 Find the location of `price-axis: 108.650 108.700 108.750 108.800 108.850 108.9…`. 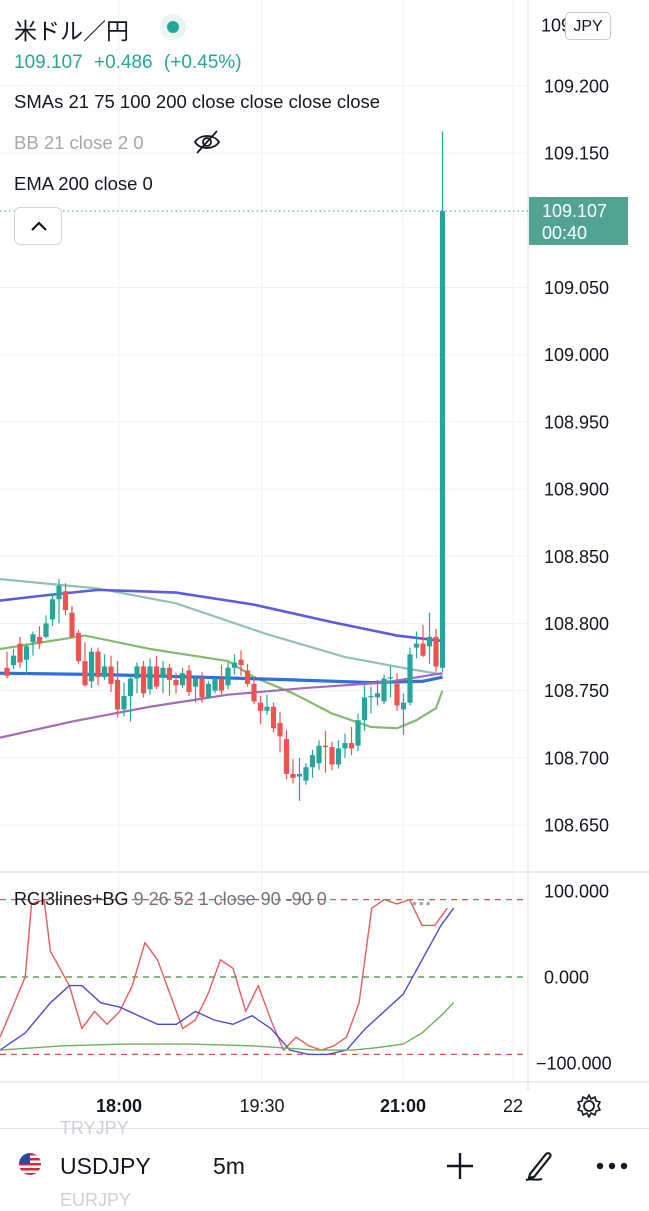

price-axis: 108.650 108.700 108.750 108.800 108.850 108.9… is located at coordinates (575, 426).